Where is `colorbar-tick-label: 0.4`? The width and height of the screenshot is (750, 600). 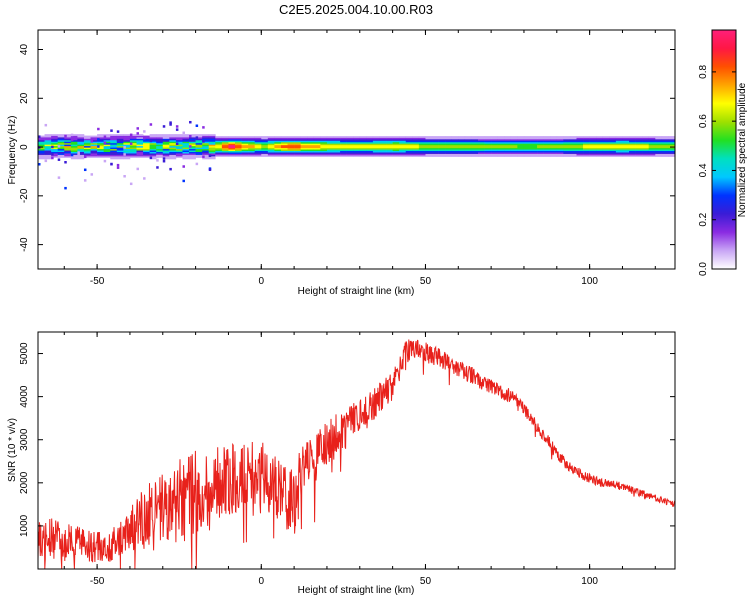
colorbar-tick-label: 0.4 is located at coordinates (703, 170).